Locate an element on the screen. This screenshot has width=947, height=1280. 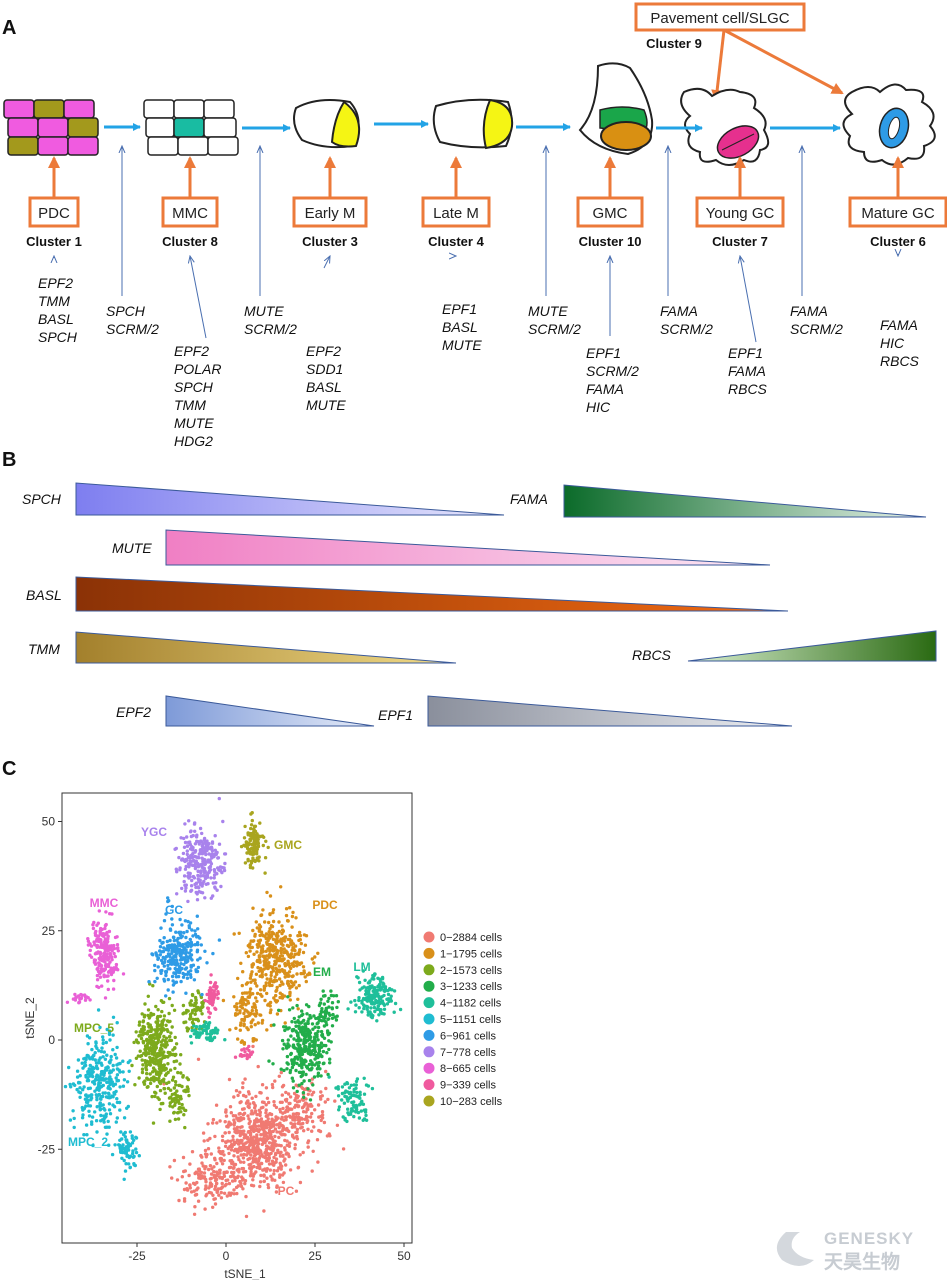
x-axis-label: tSNE_1 is located at coordinates (245, 1273).